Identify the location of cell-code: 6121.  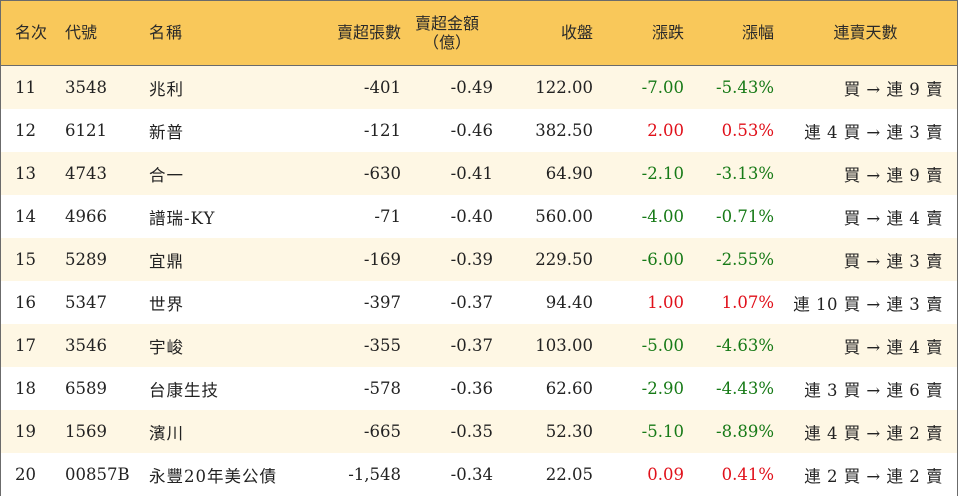
(102, 130).